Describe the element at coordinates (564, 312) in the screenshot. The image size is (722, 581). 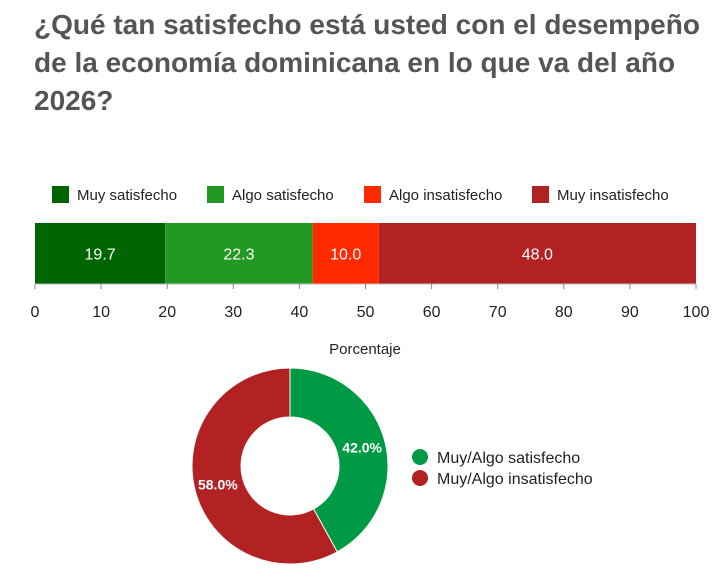
I see `x-tick-label: 80` at that location.